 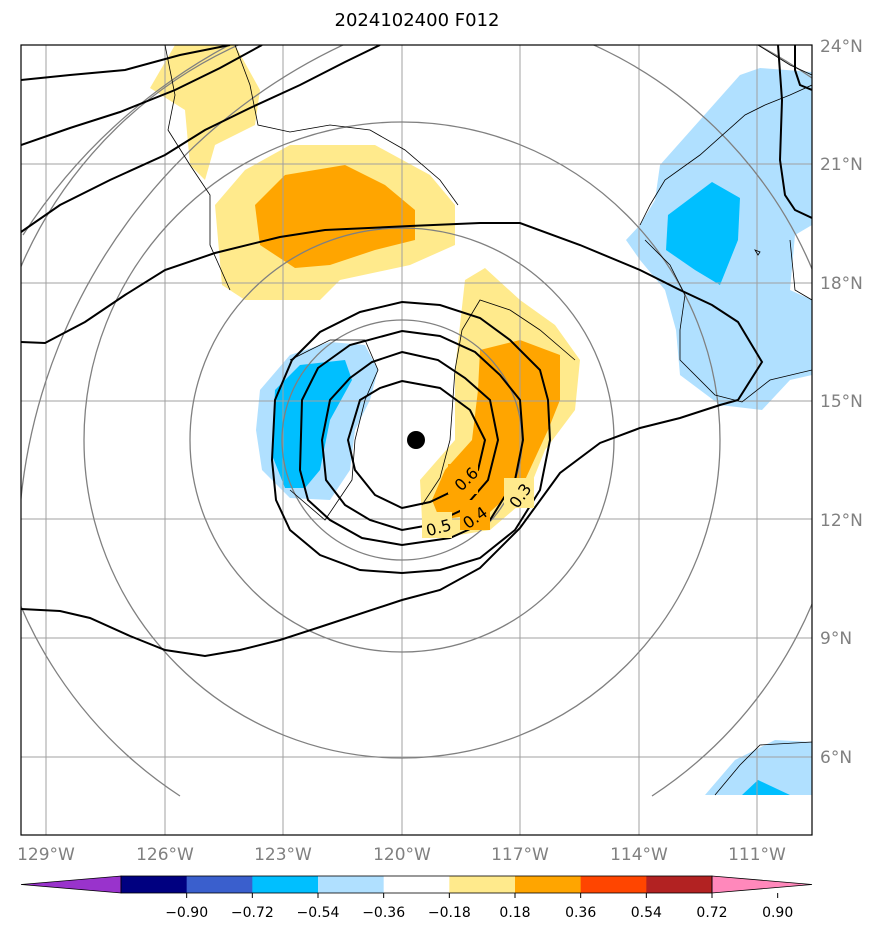 I want to click on colorbar-frame, so click(x=416, y=884).